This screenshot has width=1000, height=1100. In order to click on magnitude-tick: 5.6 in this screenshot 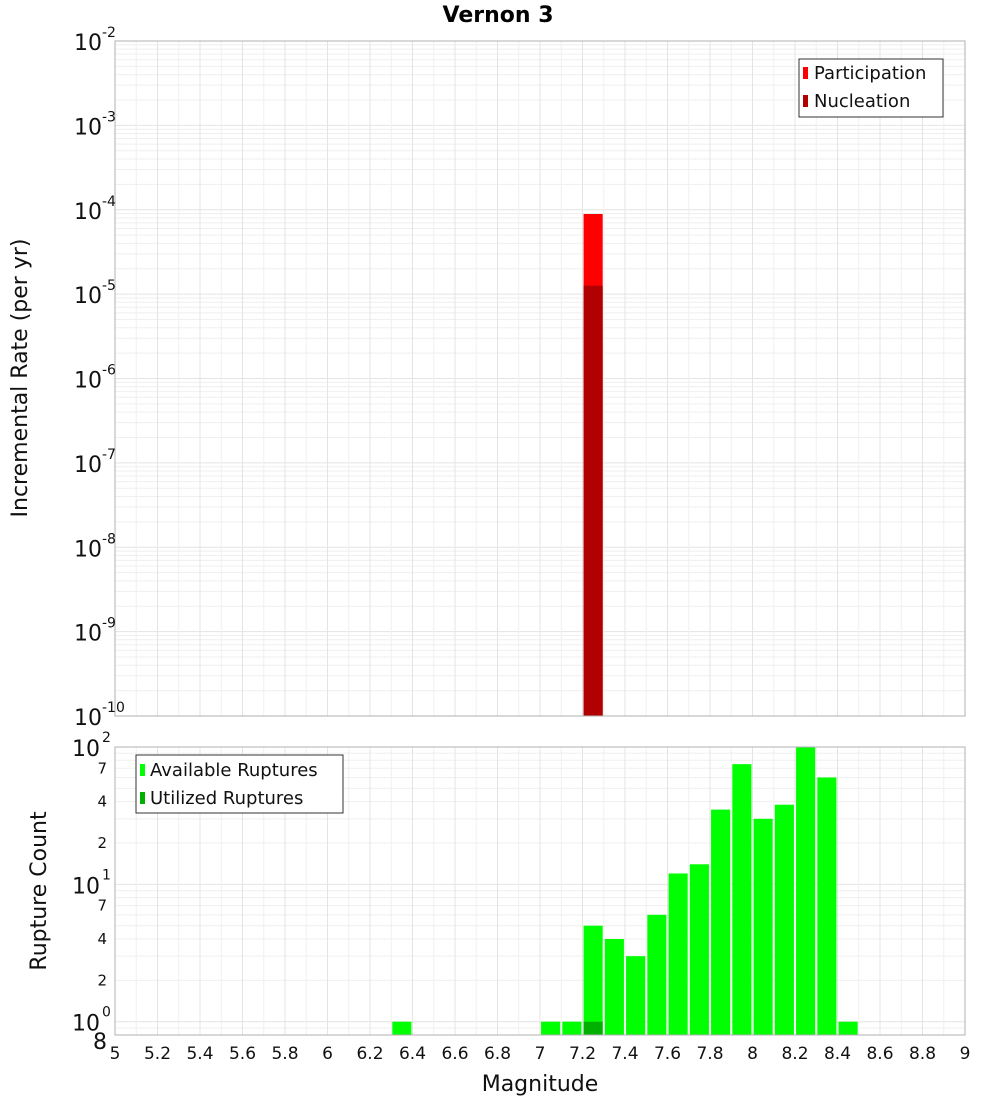, I will do `click(242, 1054)`.